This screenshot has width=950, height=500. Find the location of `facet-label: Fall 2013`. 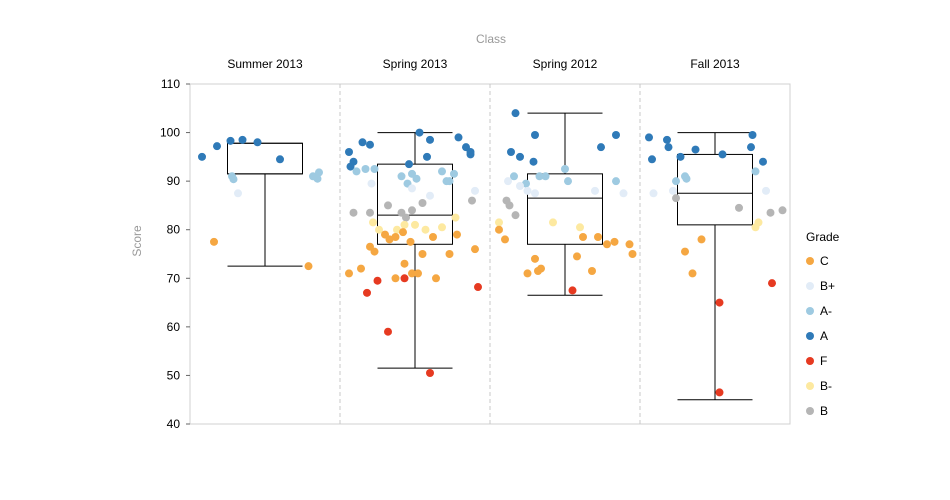

facet-label: Fall 2013 is located at coordinates (715, 64).